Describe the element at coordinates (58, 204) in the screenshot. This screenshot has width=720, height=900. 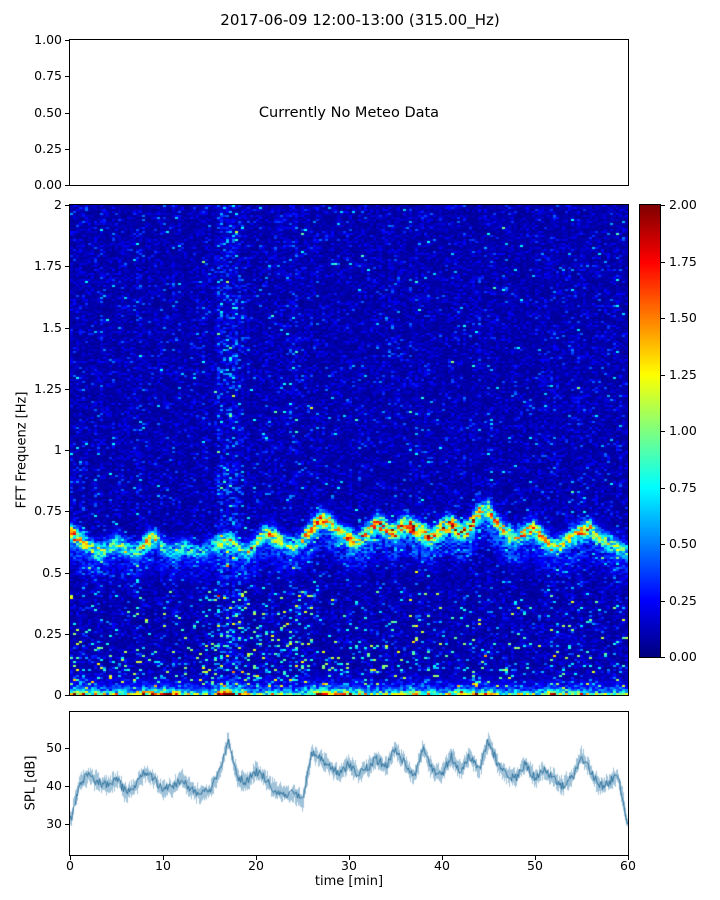
I see `spectrogram-y-tick-label: 2` at that location.